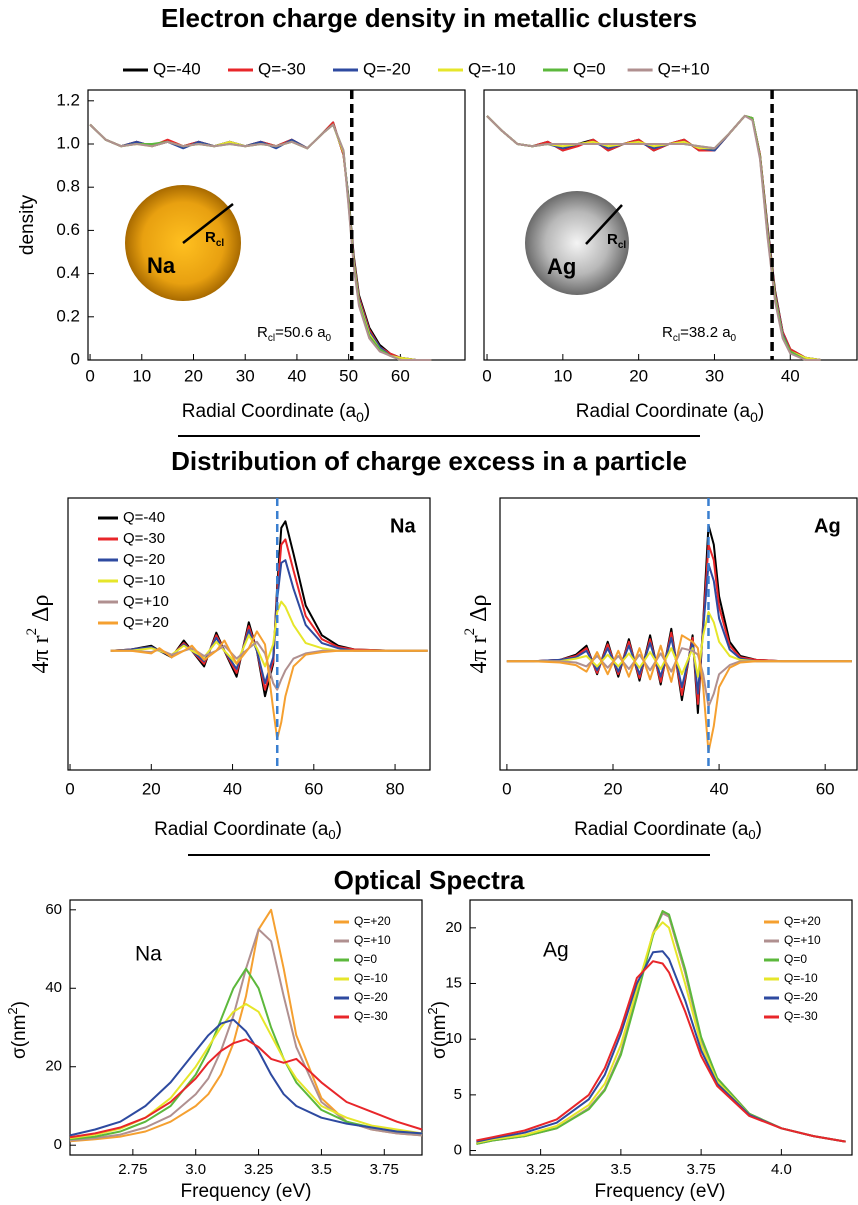 The image size is (858, 1205). What do you see at coordinates (53, 987) in the screenshot?
I see `y-tick-label: 40` at bounding box center [53, 987].